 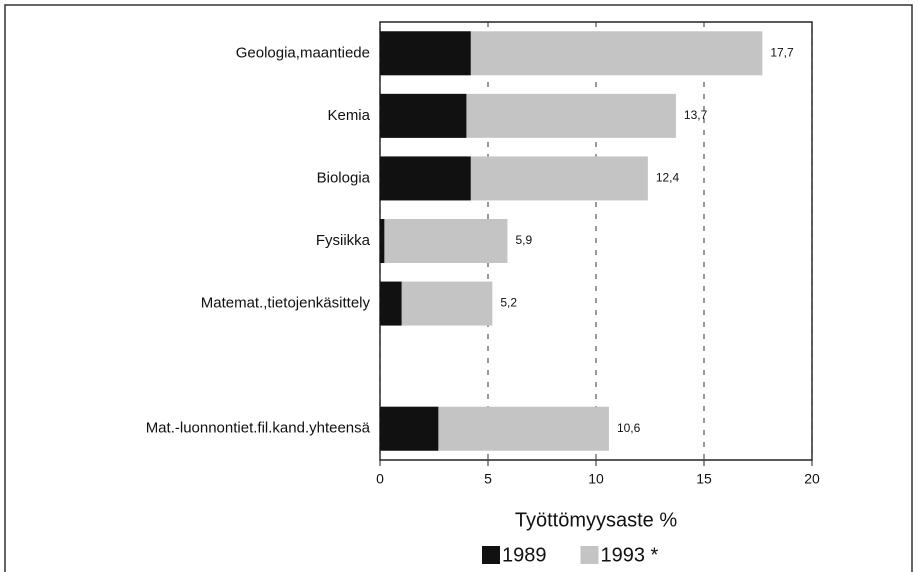 I want to click on value-label: 13,7, so click(x=696, y=115).